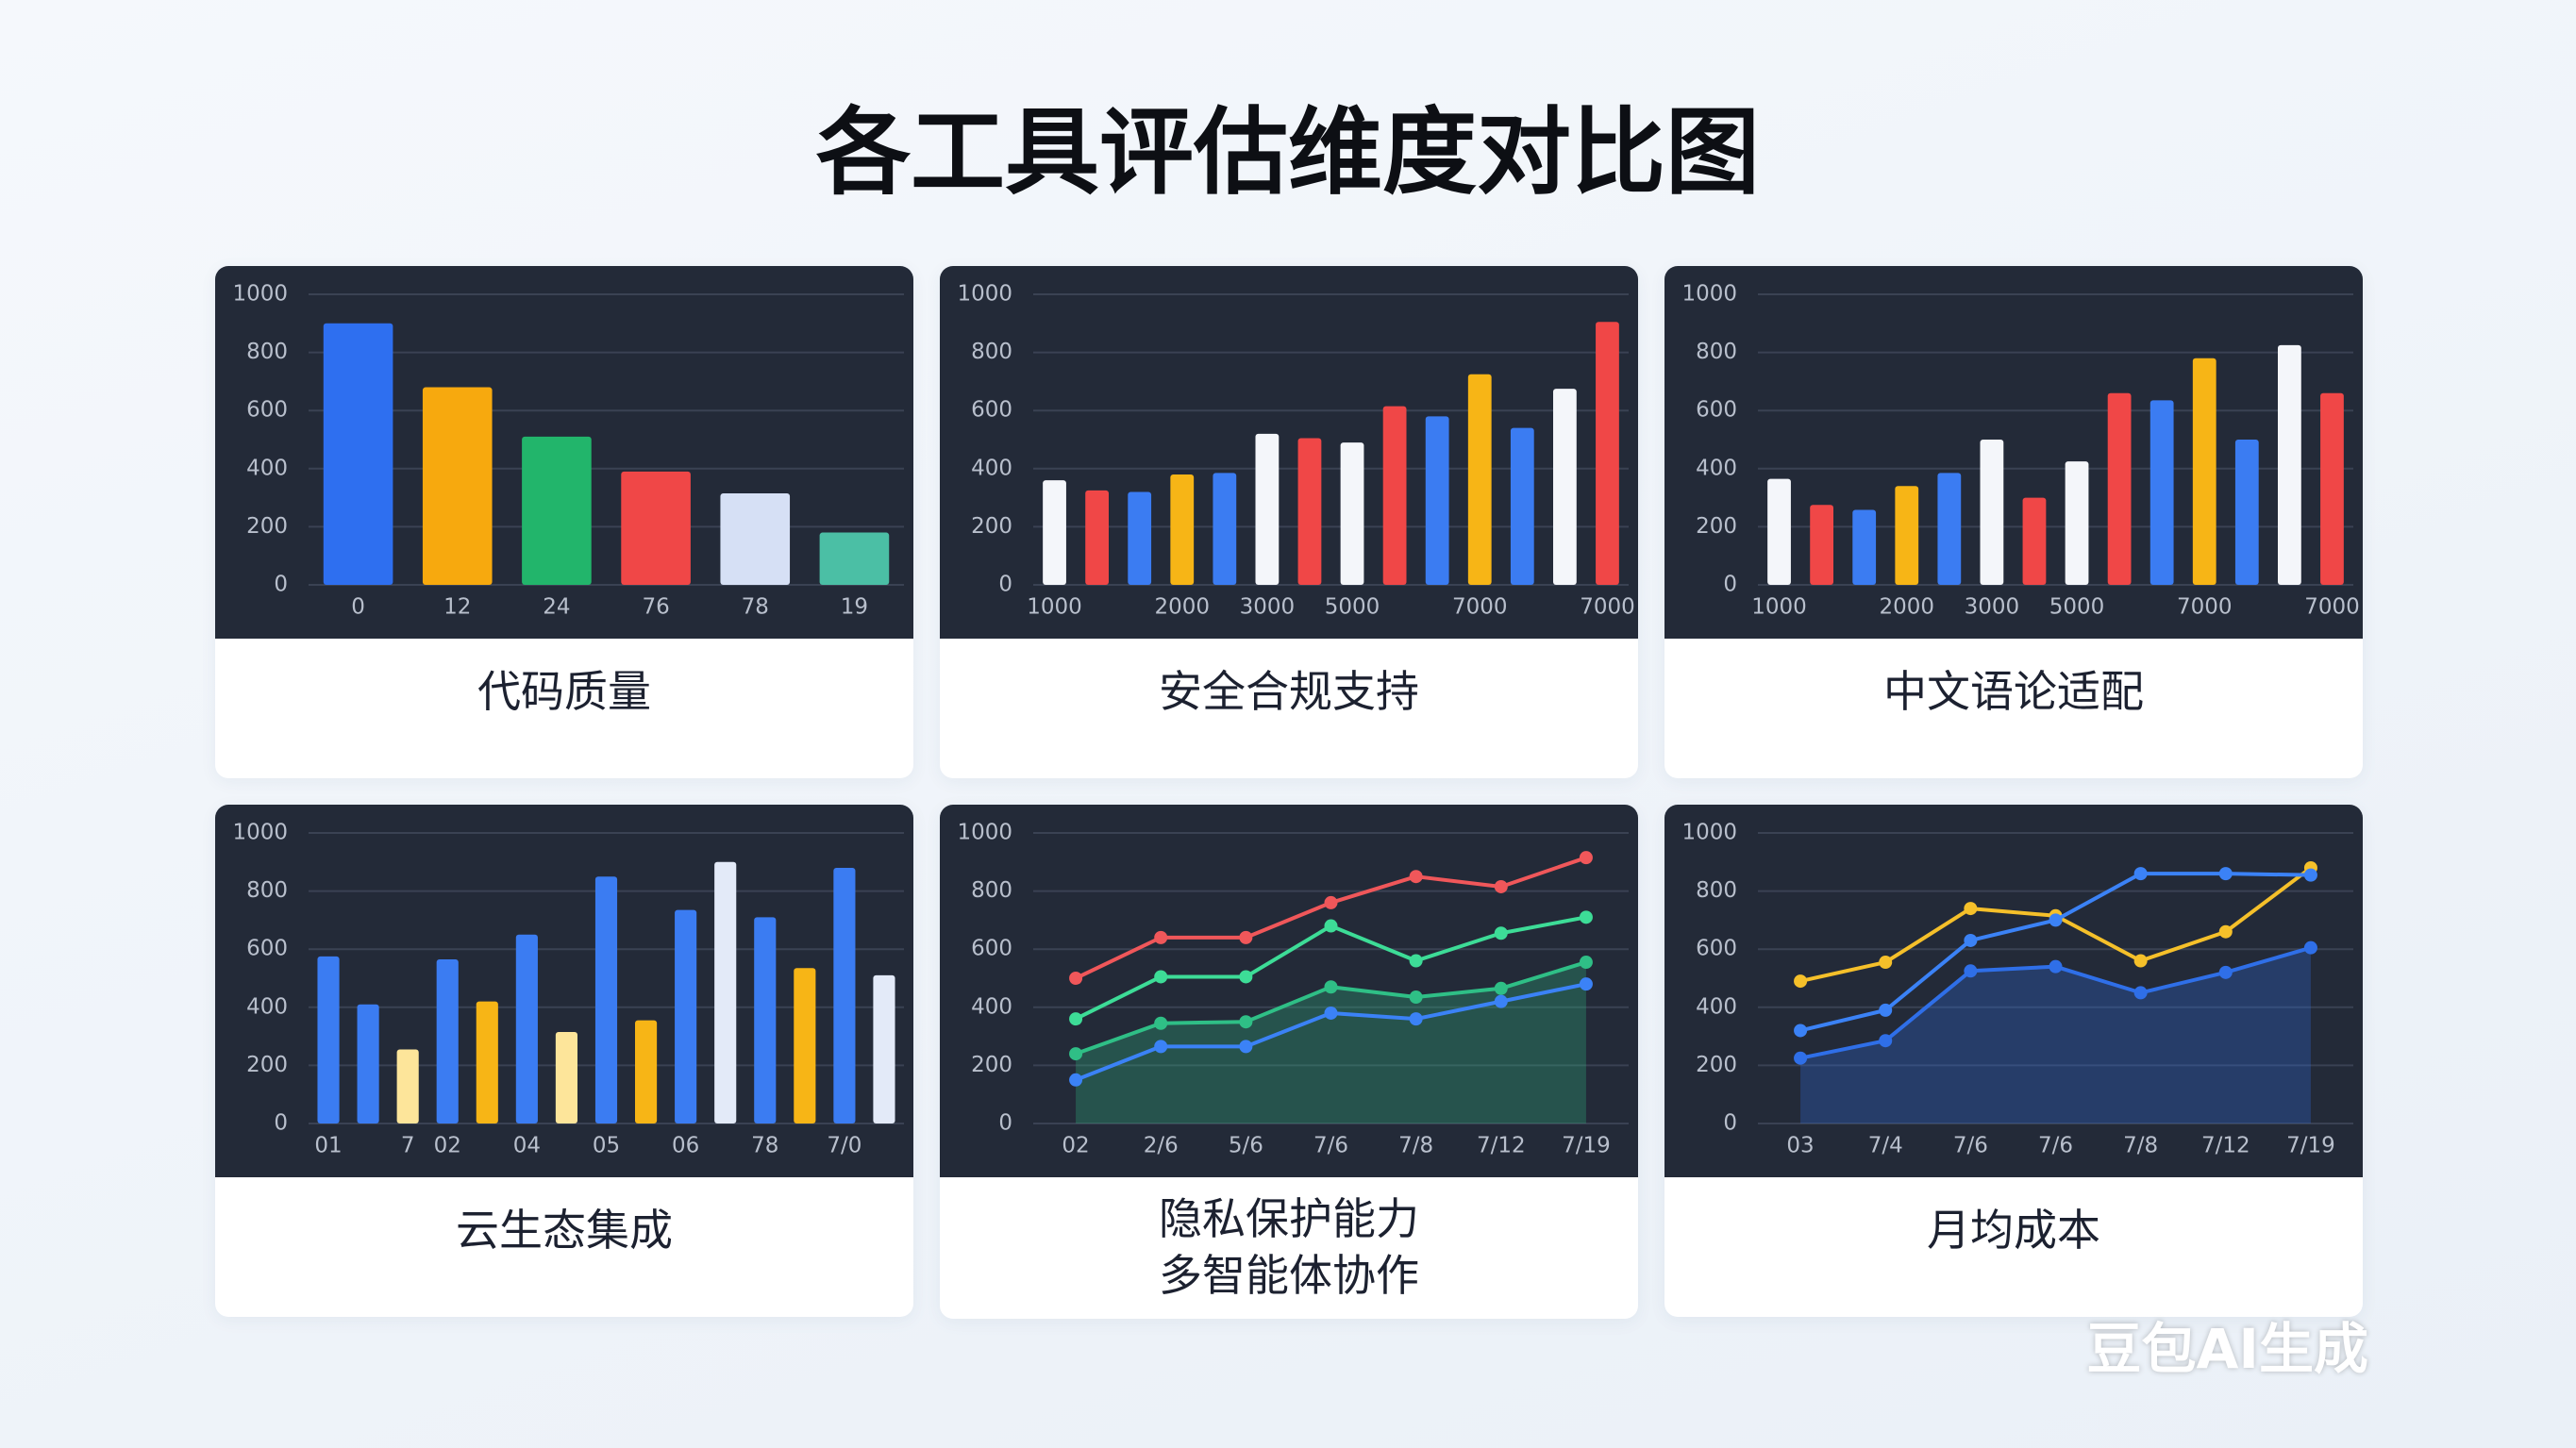 The height and width of the screenshot is (1448, 2576). I want to click on chart-title: 云生态集成, so click(564, 1230).